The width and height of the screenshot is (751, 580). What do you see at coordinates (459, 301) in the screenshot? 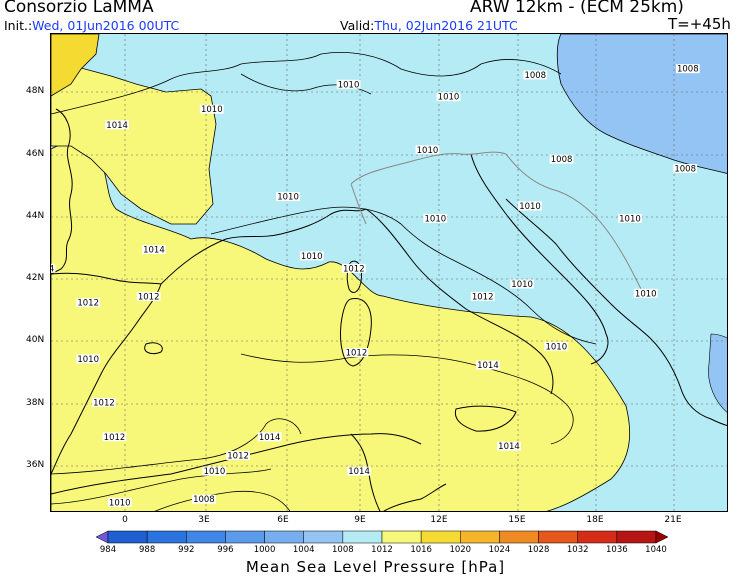
I see `coast-italy-west` at bounding box center [459, 301].